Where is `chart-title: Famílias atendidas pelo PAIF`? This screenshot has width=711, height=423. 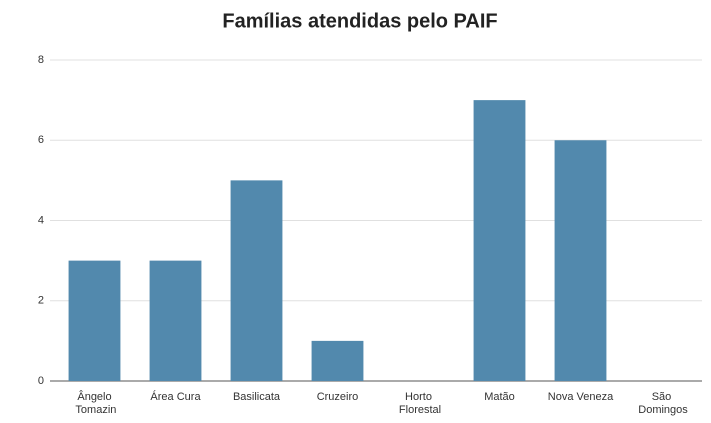
chart-title: Famílias atendidas pelo PAIF is located at coordinates (359, 21).